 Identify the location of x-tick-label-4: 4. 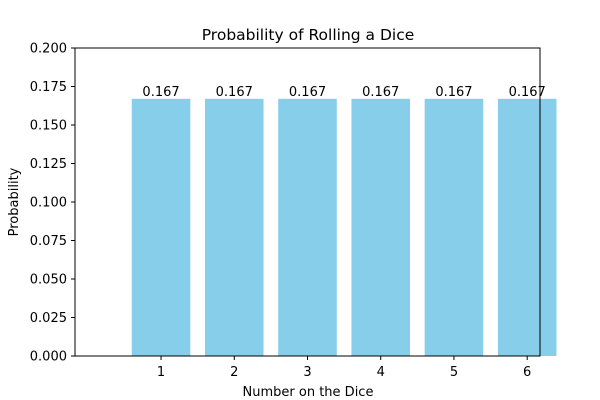
(381, 372).